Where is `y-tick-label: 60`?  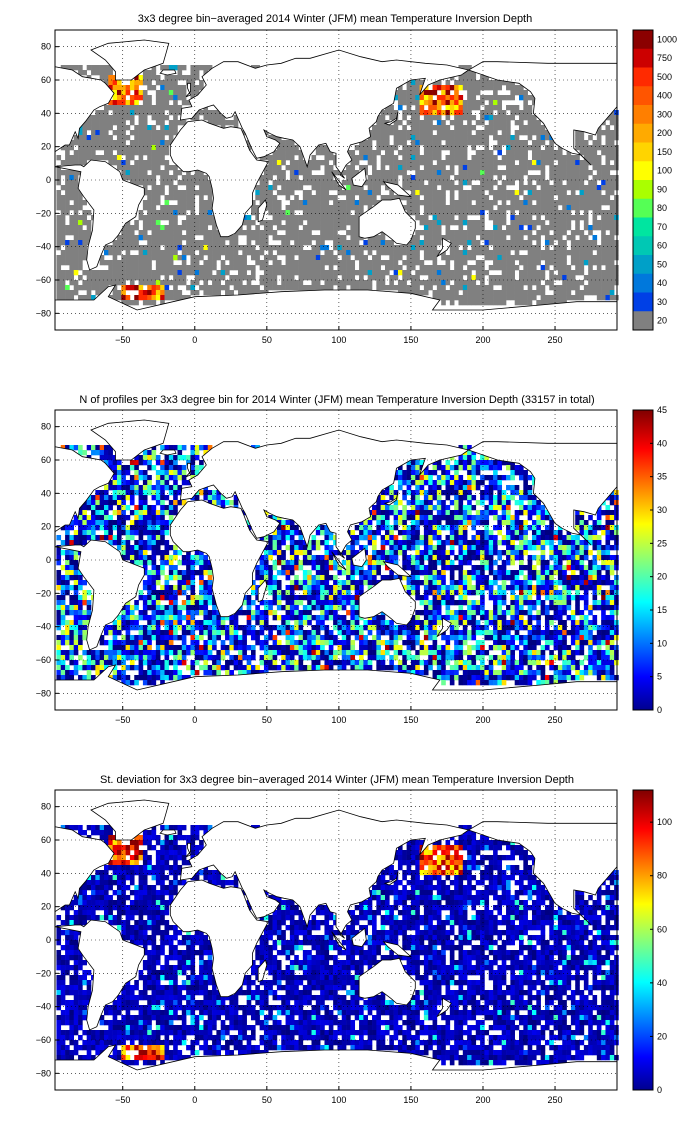 y-tick-label: 60 is located at coordinates (46, 80).